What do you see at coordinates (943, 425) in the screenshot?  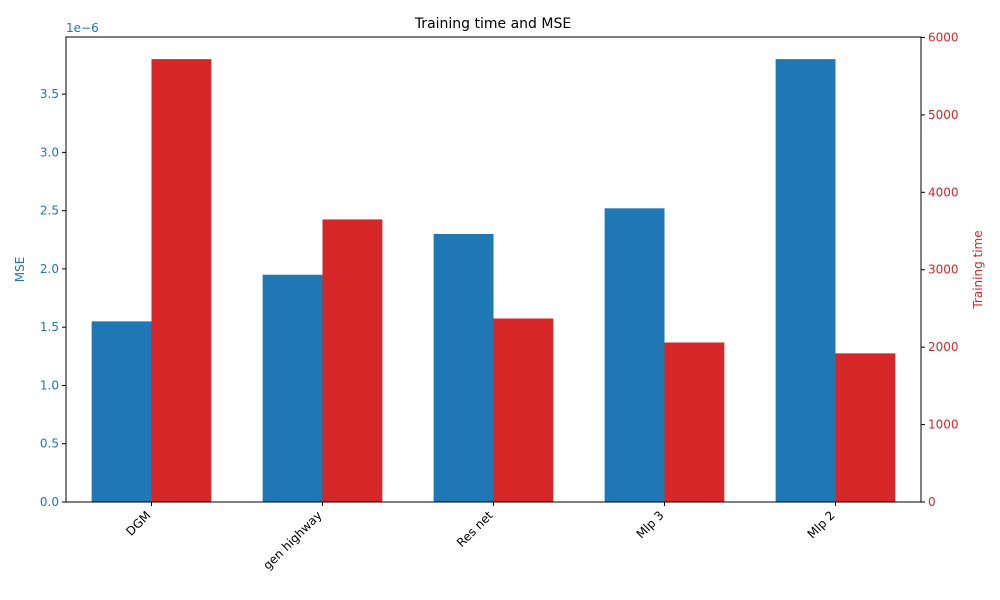 I see `right-tick-label: 1000` at bounding box center [943, 425].